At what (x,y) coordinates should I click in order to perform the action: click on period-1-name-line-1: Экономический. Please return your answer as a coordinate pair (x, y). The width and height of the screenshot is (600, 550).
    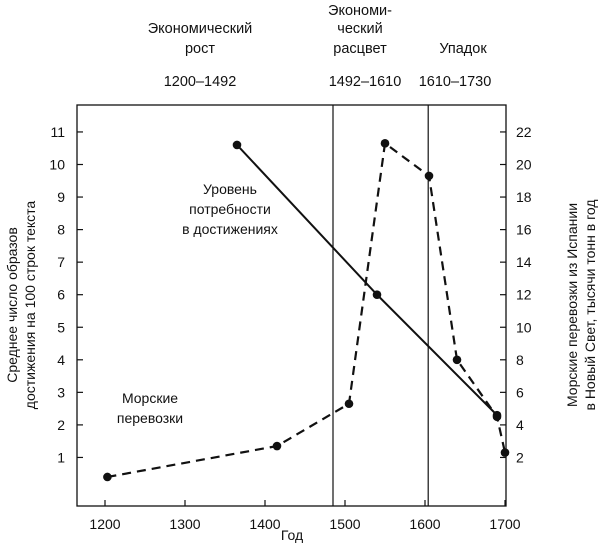
    Looking at the image, I should click on (200, 29).